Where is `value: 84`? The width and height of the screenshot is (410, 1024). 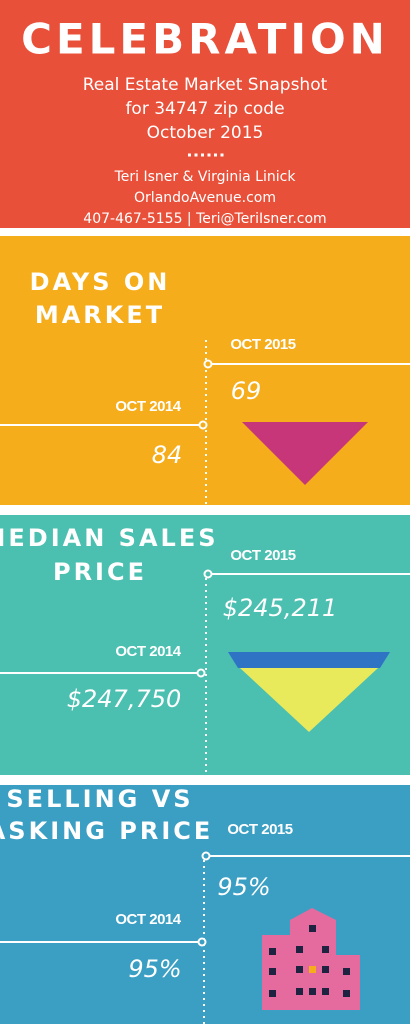
value: 84 is located at coordinates (167, 455).